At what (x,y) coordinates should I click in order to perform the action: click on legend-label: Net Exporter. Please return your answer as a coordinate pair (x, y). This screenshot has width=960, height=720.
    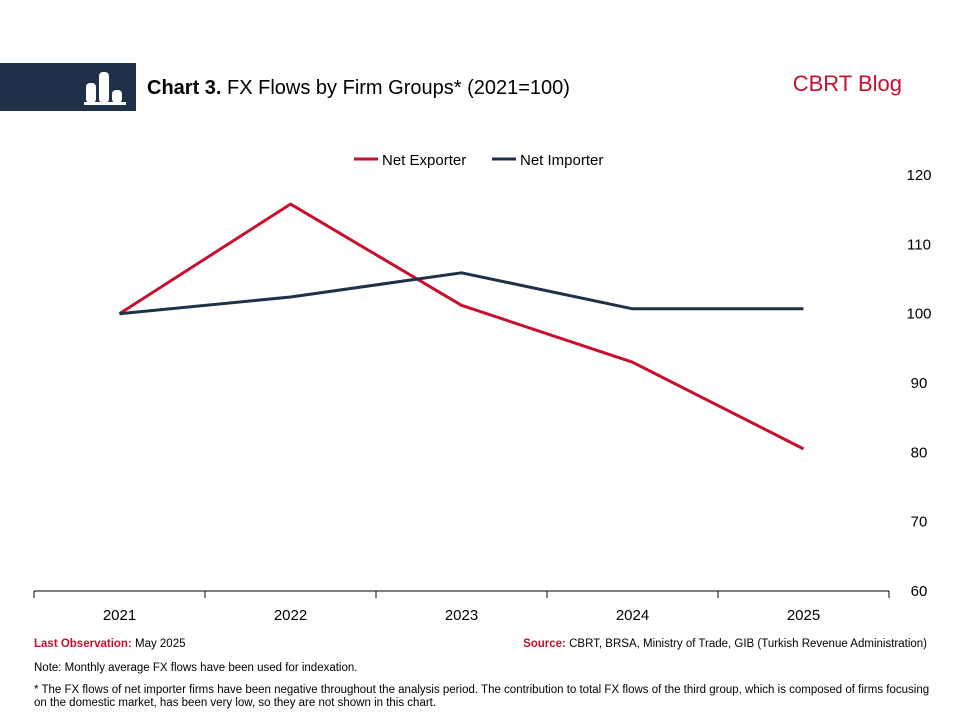
    Looking at the image, I should click on (424, 160).